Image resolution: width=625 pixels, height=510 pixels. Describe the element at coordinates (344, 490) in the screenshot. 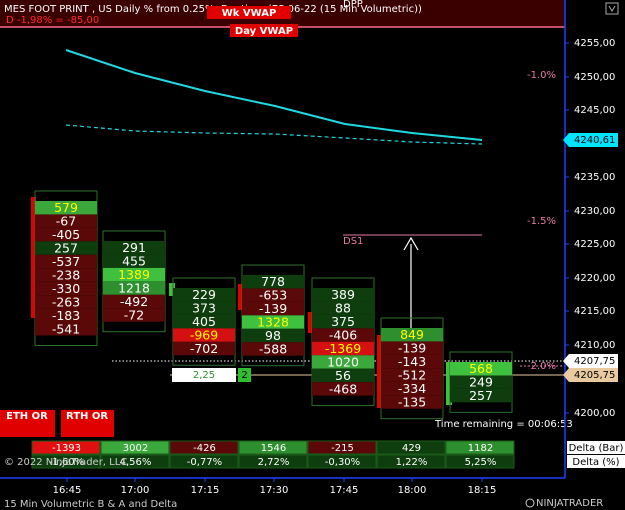

I see `time-label: 17:45` at that location.